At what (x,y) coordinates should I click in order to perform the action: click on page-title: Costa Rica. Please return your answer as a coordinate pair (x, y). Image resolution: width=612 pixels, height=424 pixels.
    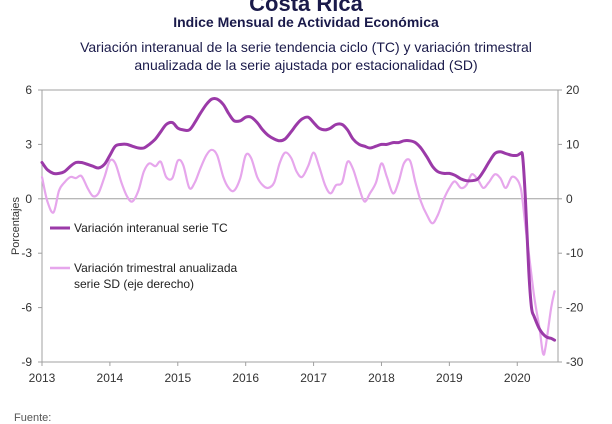
    Looking at the image, I should click on (306, 8).